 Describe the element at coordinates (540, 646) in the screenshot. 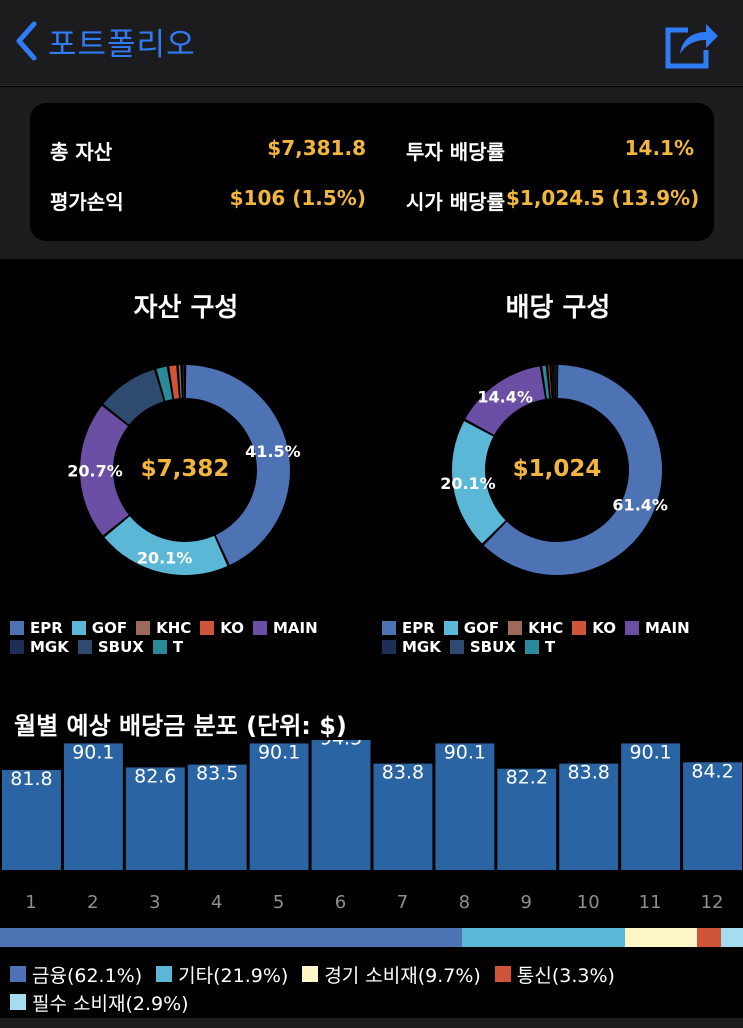

I see `legend-item-t: T` at that location.